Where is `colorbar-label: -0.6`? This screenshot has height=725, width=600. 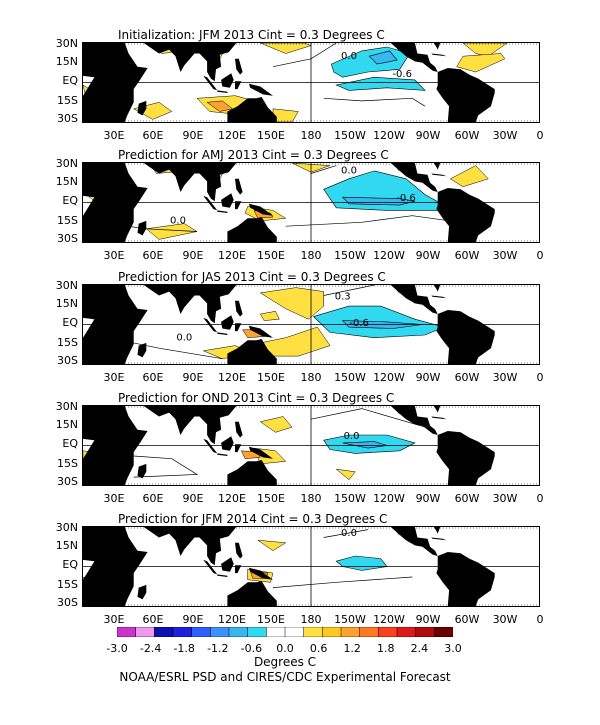
colorbar-label: -0.6 is located at coordinates (251, 648).